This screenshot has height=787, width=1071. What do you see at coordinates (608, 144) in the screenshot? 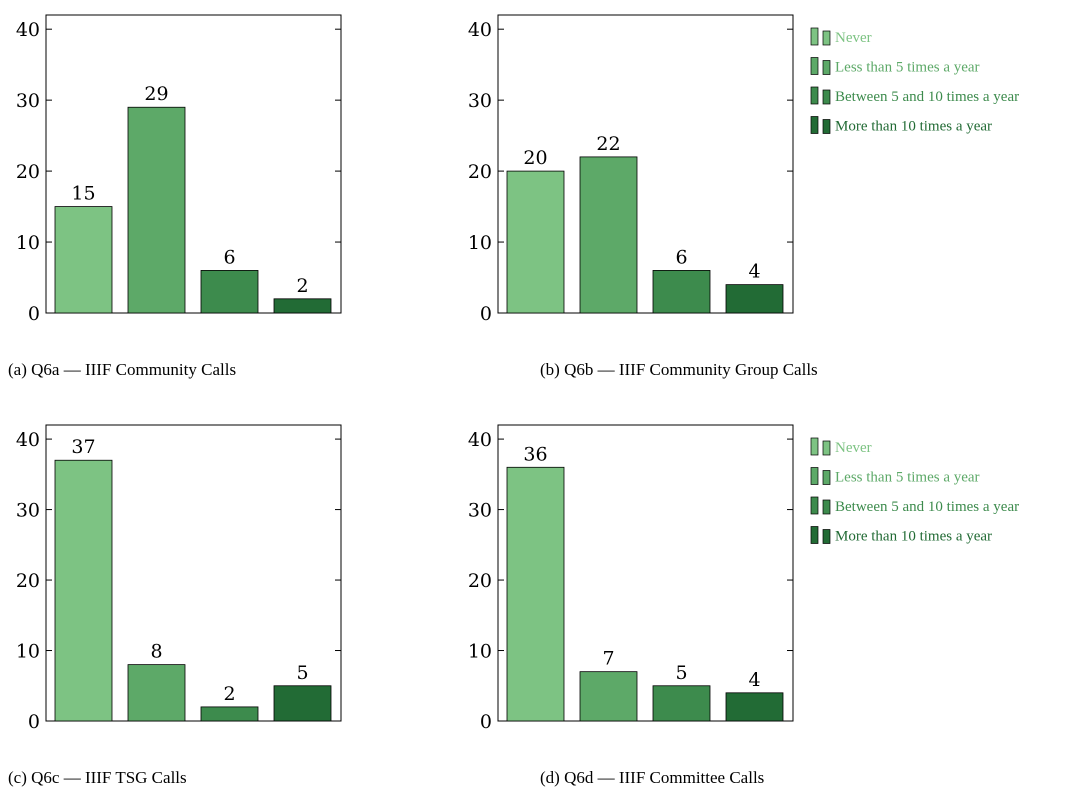
I see `data-label: 22` at bounding box center [608, 144].